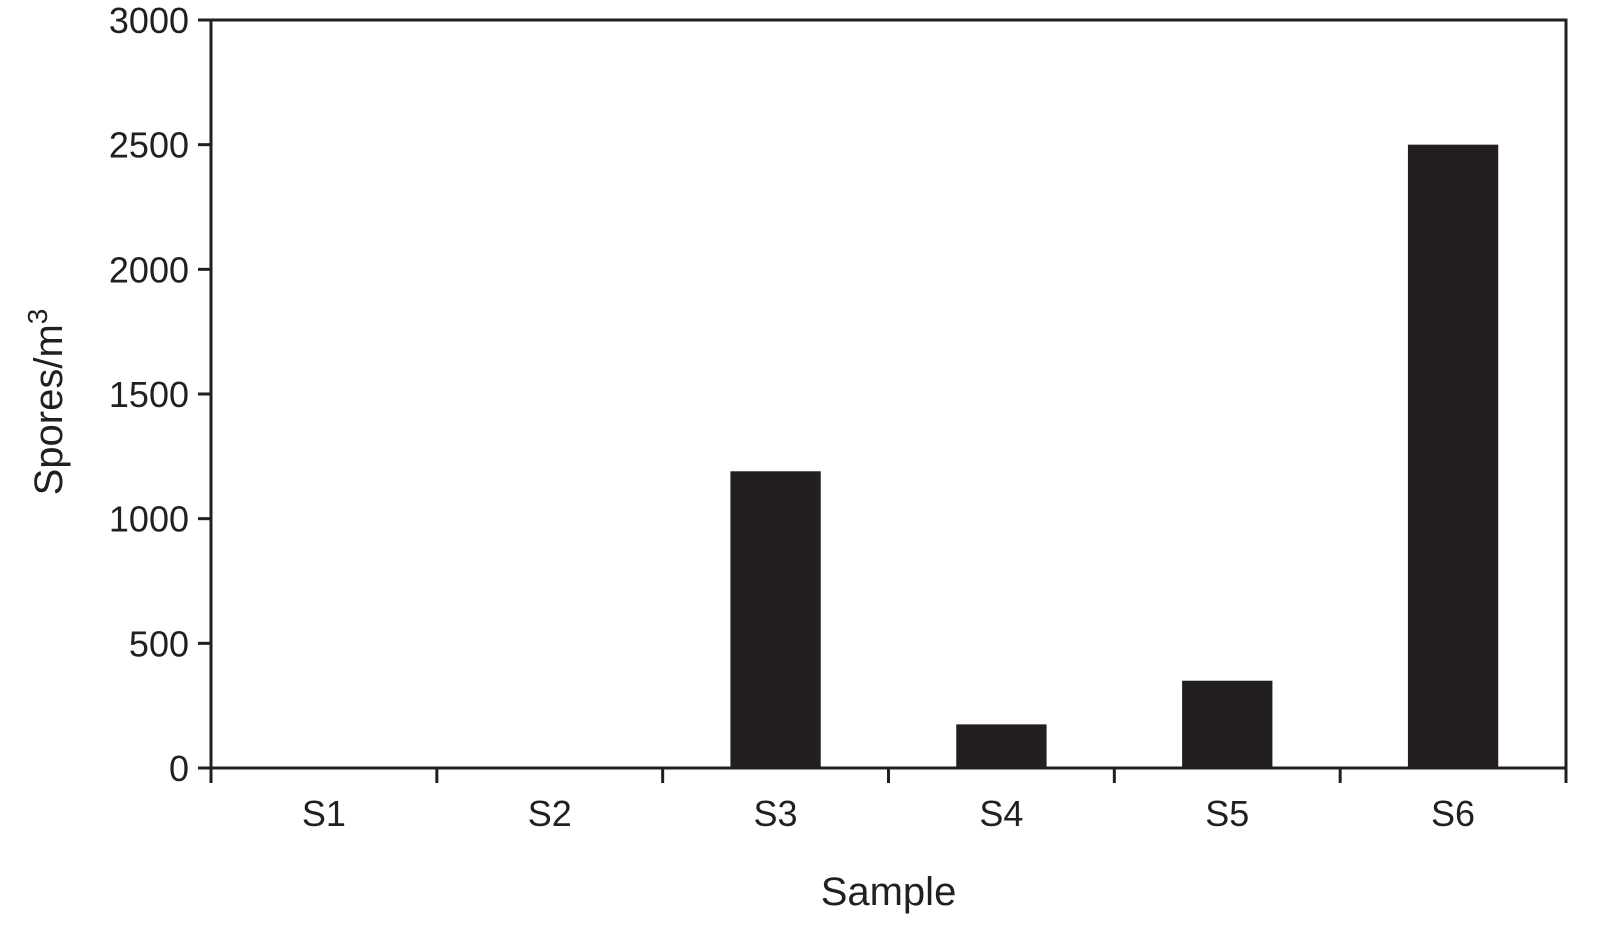 The height and width of the screenshot is (936, 1599). What do you see at coordinates (776, 813) in the screenshot?
I see `x-tick-label: S3` at bounding box center [776, 813].